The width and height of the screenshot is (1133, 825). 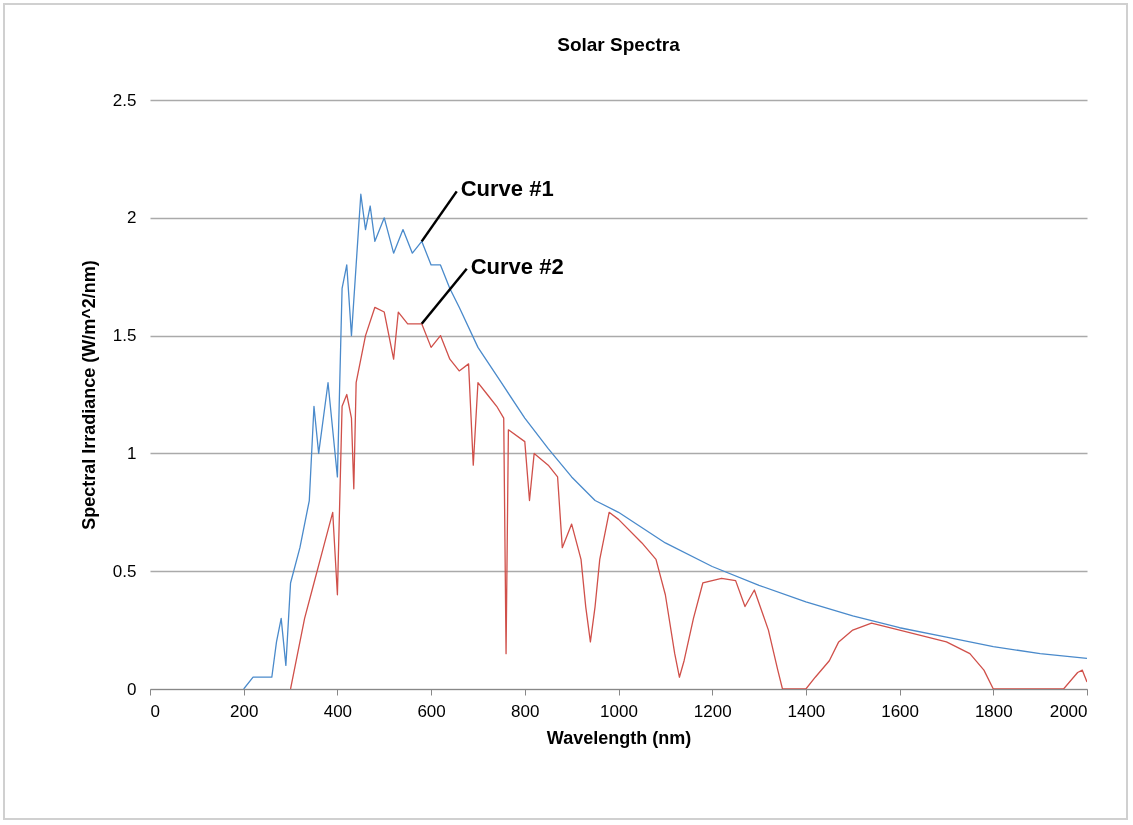 I want to click on x-tick-label: 1600, so click(x=900, y=711).